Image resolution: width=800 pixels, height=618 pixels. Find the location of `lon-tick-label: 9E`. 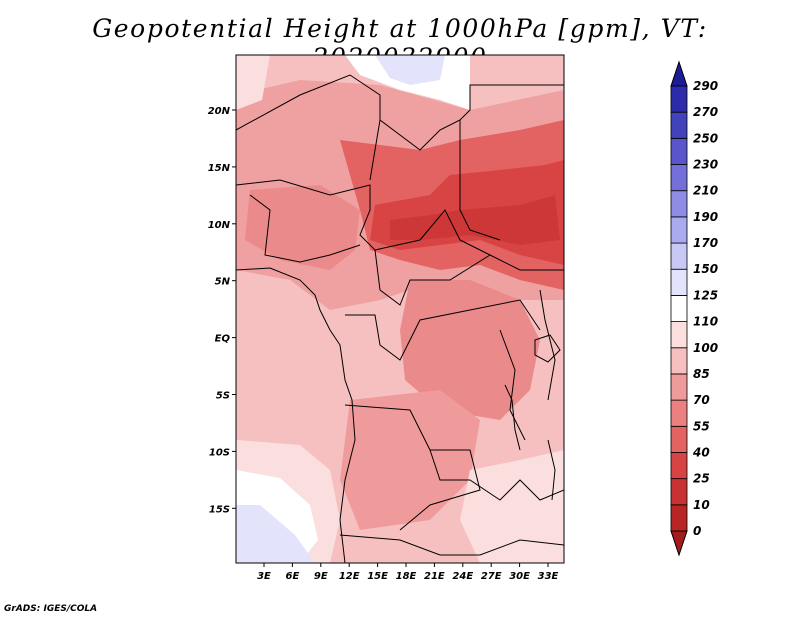

lon-tick-label: 9E is located at coordinates (321, 576).